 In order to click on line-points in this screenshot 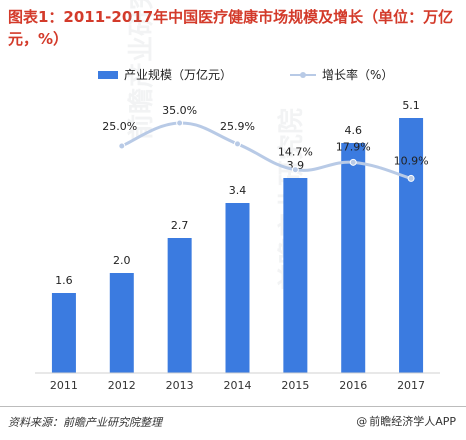, I will do `click(266, 150)`.